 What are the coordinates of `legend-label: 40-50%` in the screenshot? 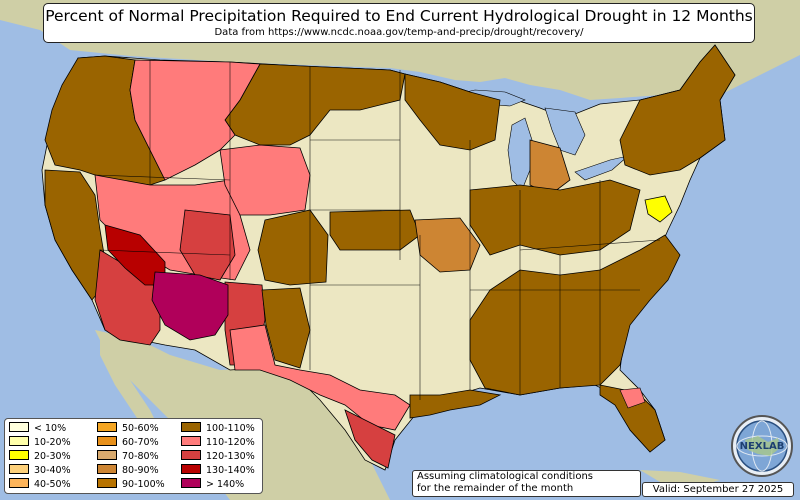 It's located at (52, 484).